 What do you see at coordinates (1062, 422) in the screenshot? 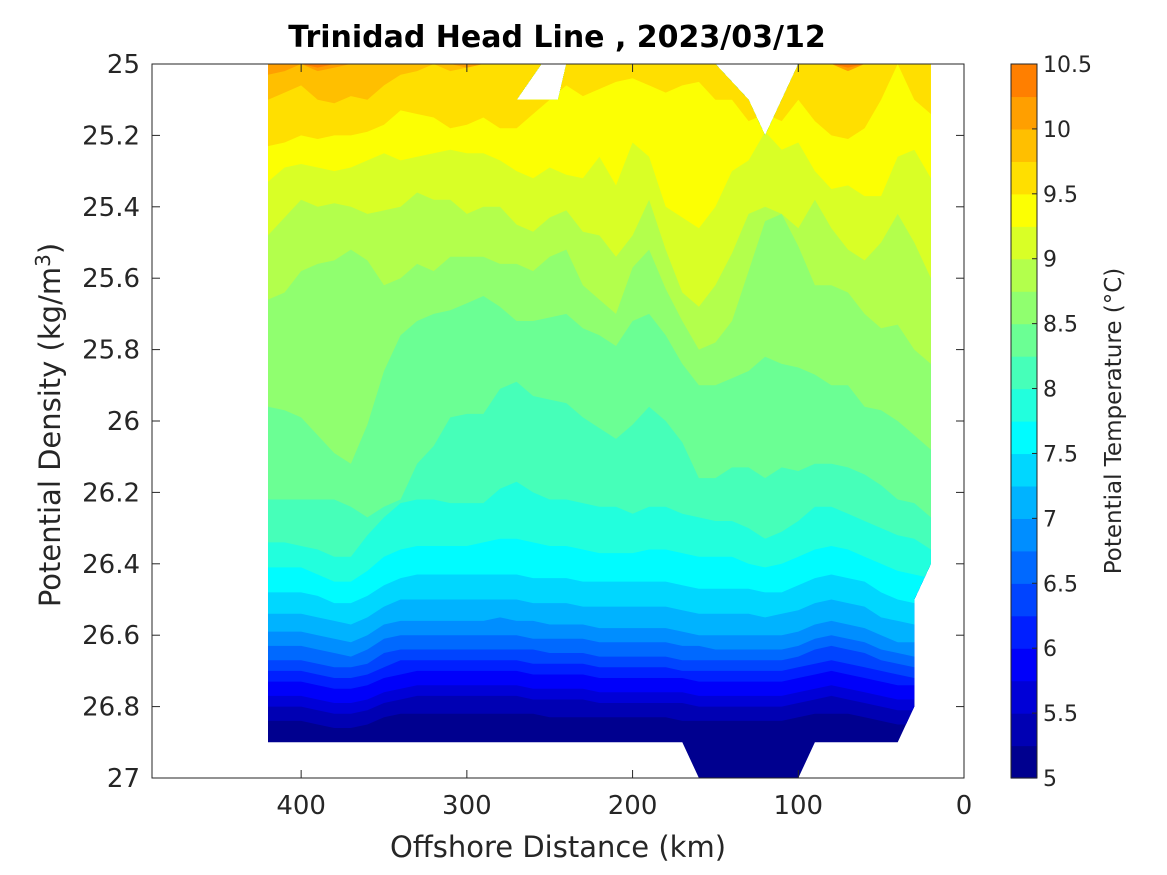
I see `colorbar-ticks: 5 5.5 6 6.5 7 7.5 8 8.5 9 9.5 10 10.5` at bounding box center [1062, 422].